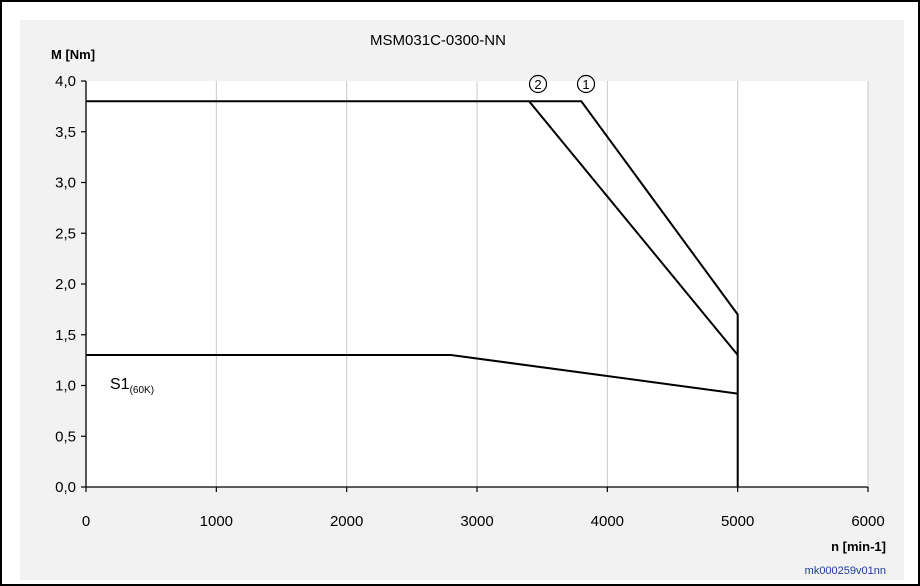  Describe the element at coordinates (86, 521) in the screenshot. I see `x-tick-label: 0` at that location.